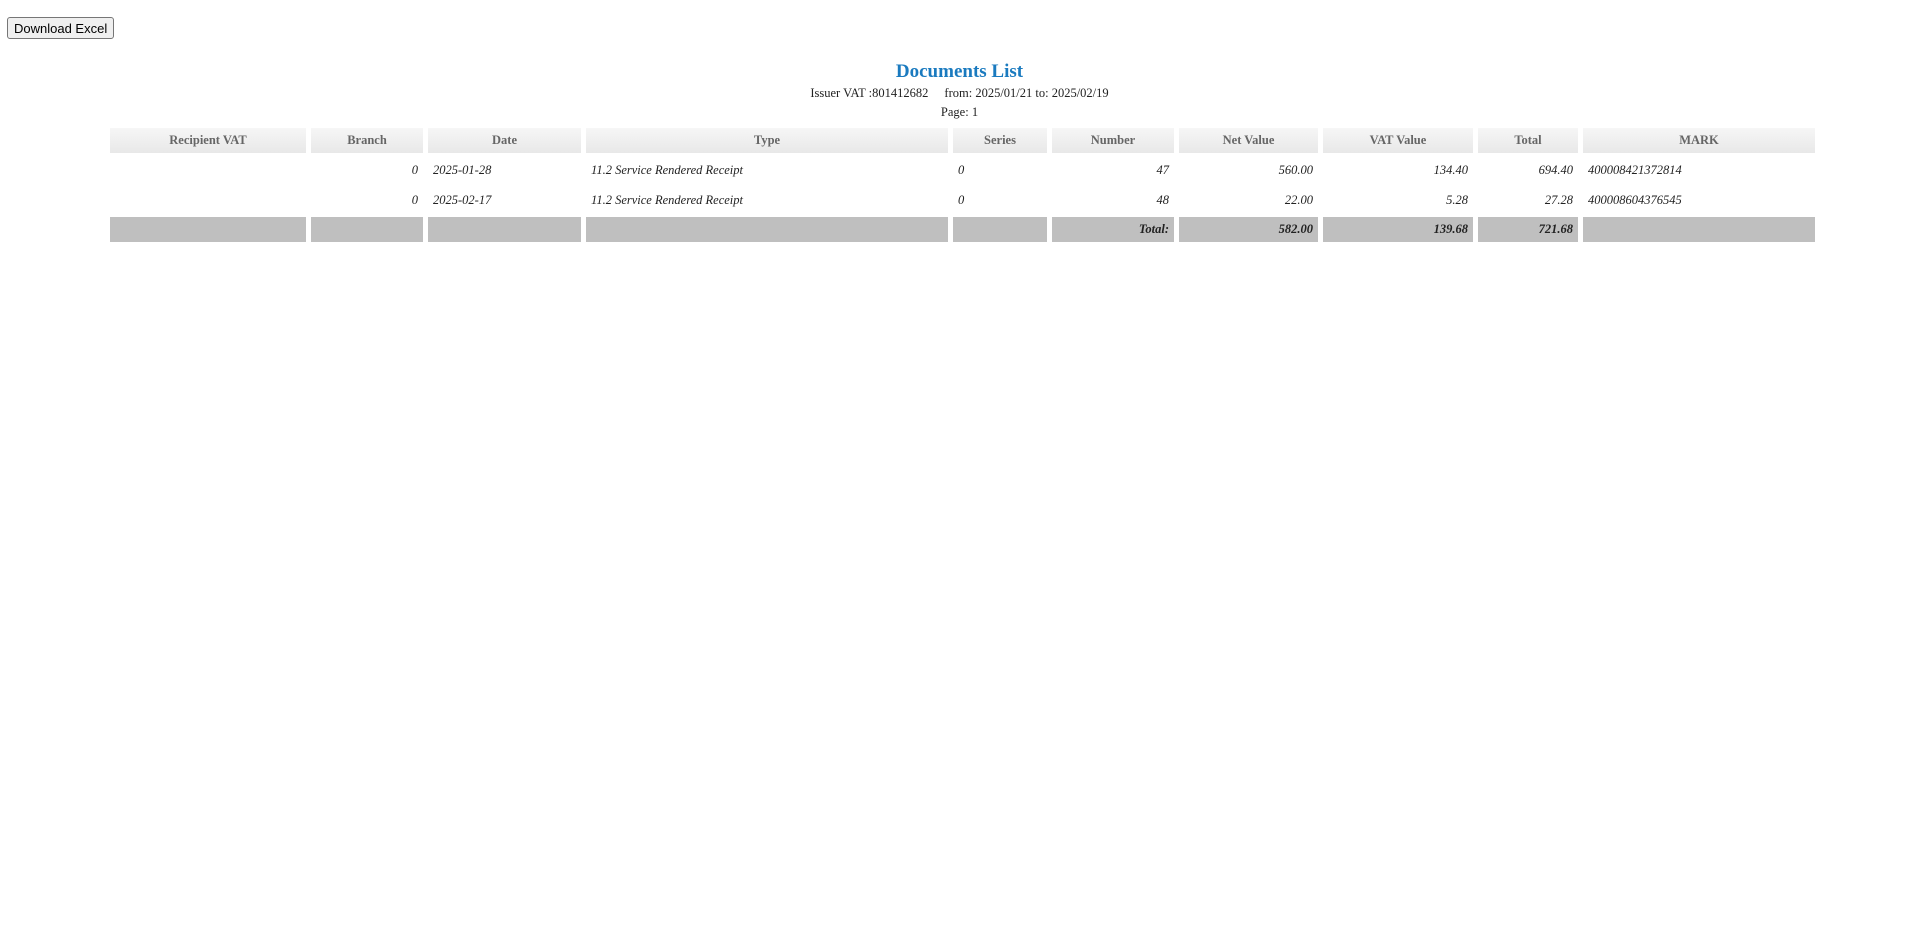  I want to click on col-series: Series, so click(1000, 140).